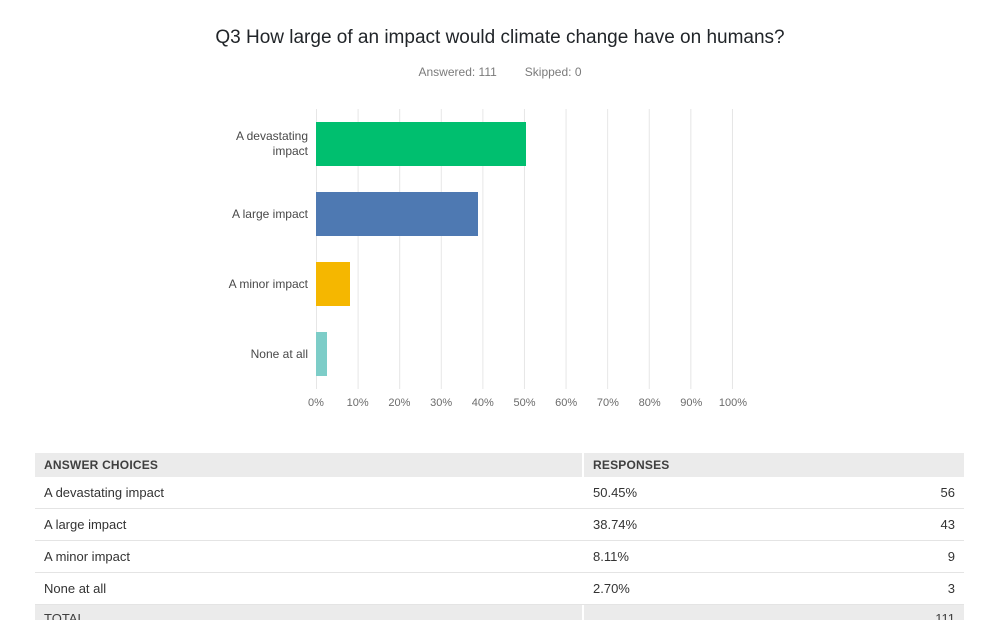 This screenshot has height=620, width=1000. What do you see at coordinates (482, 403) in the screenshot?
I see `x-tick-label: 40%` at bounding box center [482, 403].